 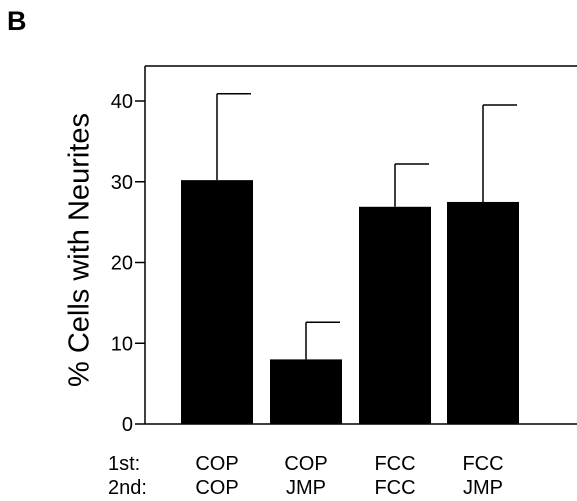 I want to click on category-label-first-0: COP, so click(x=217, y=464).